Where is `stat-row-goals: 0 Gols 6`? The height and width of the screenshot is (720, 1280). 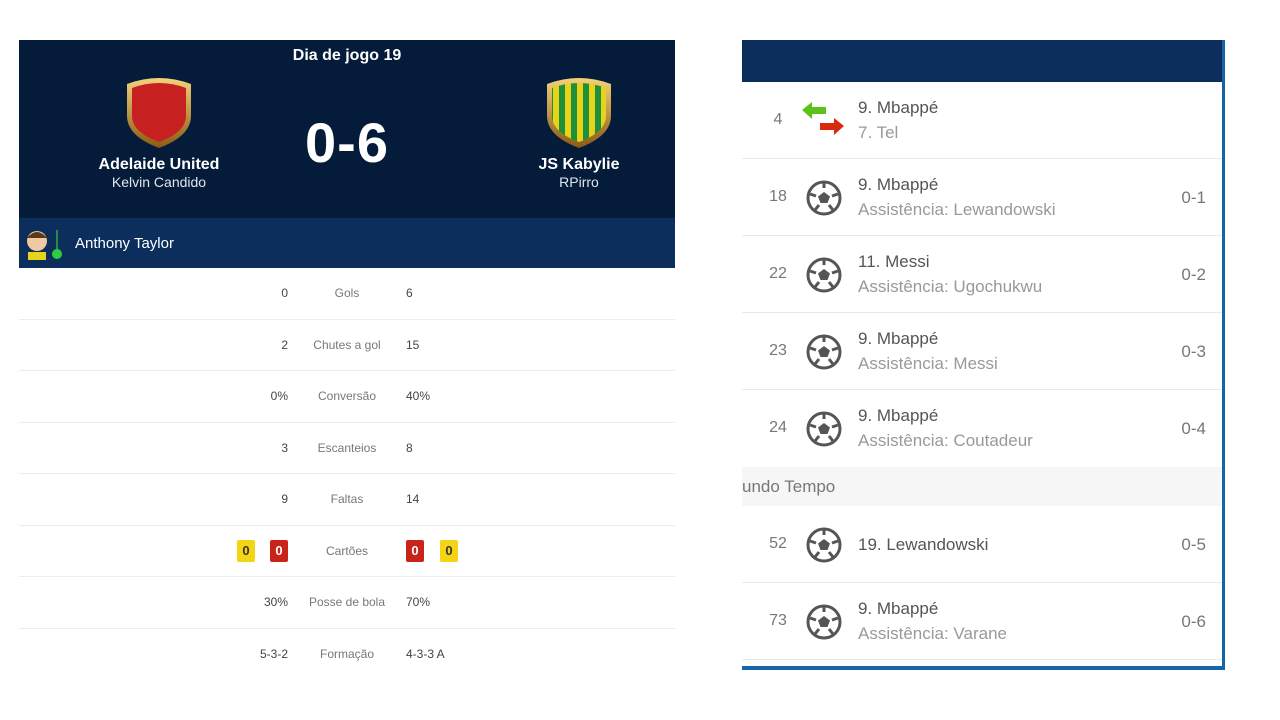 stat-row-goals: 0 Gols 6 is located at coordinates (347, 294).